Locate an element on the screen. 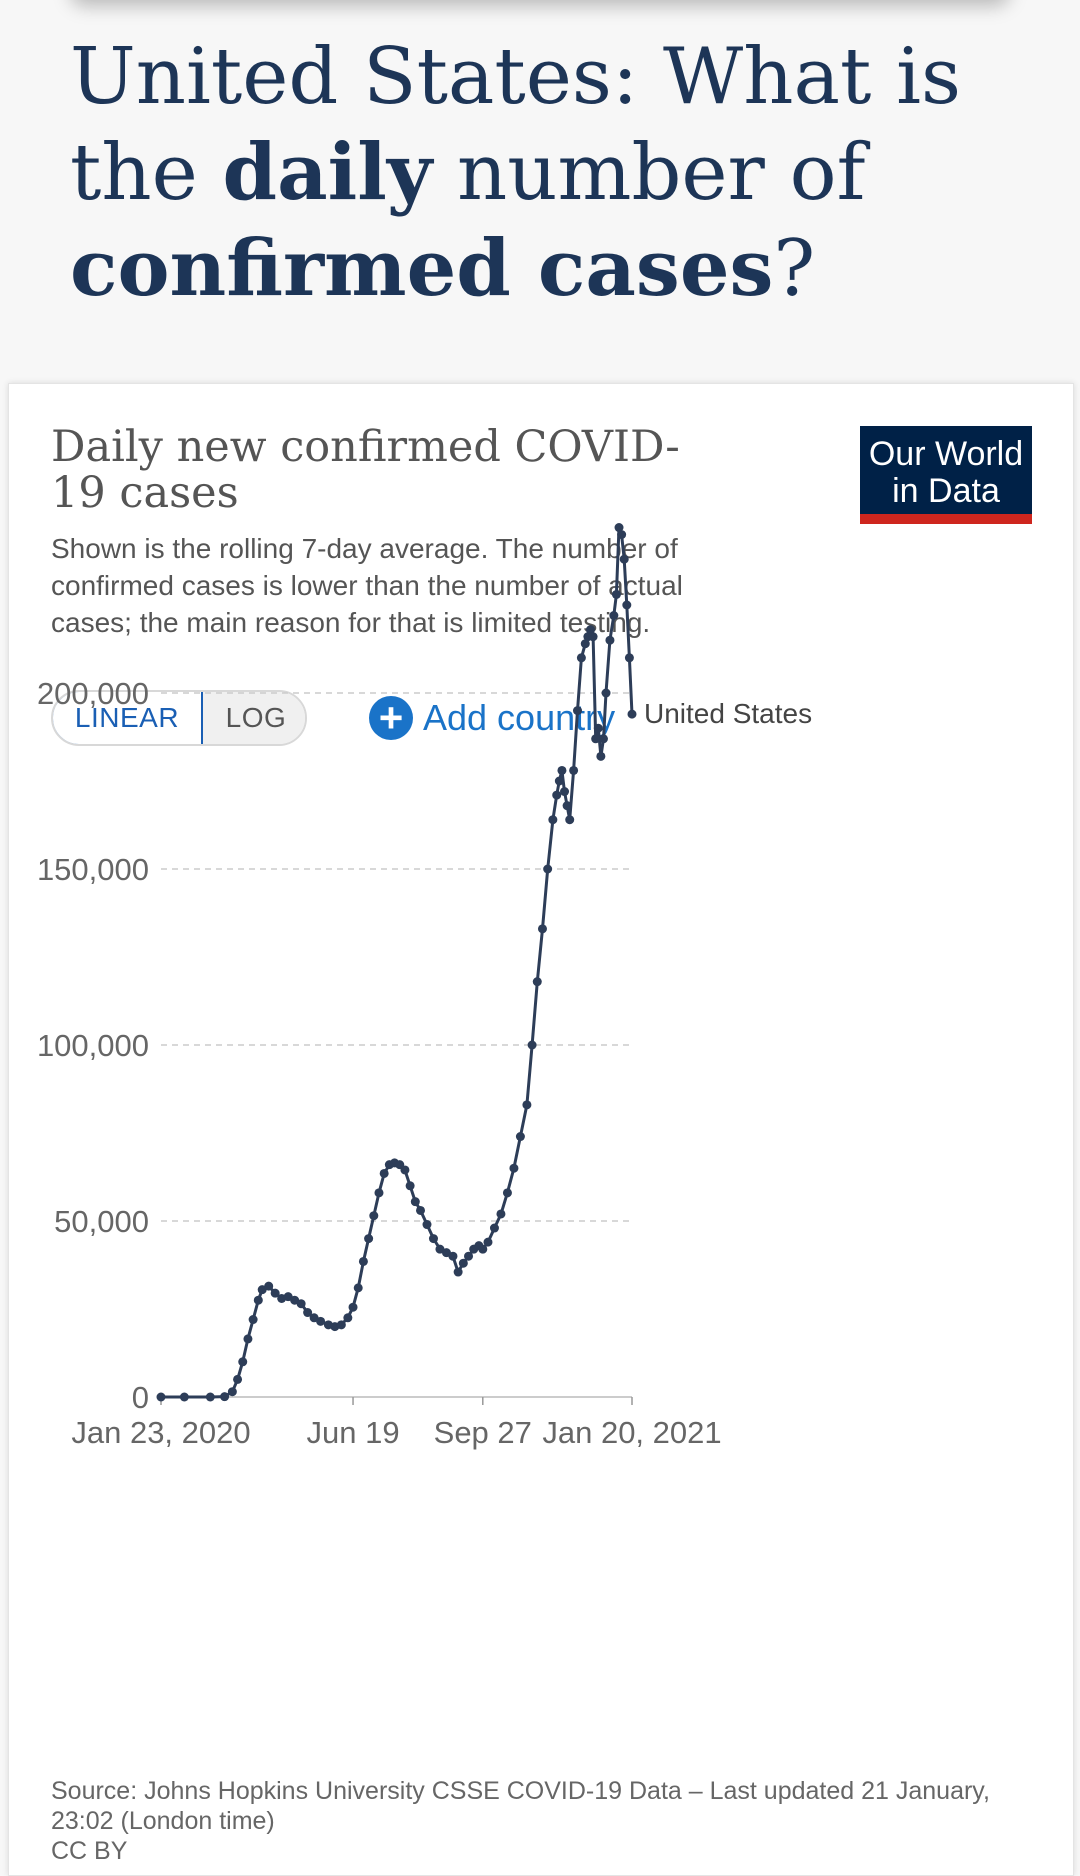  chart-title: Daily new confirmed COVID-19 cases is located at coordinates (365, 470).